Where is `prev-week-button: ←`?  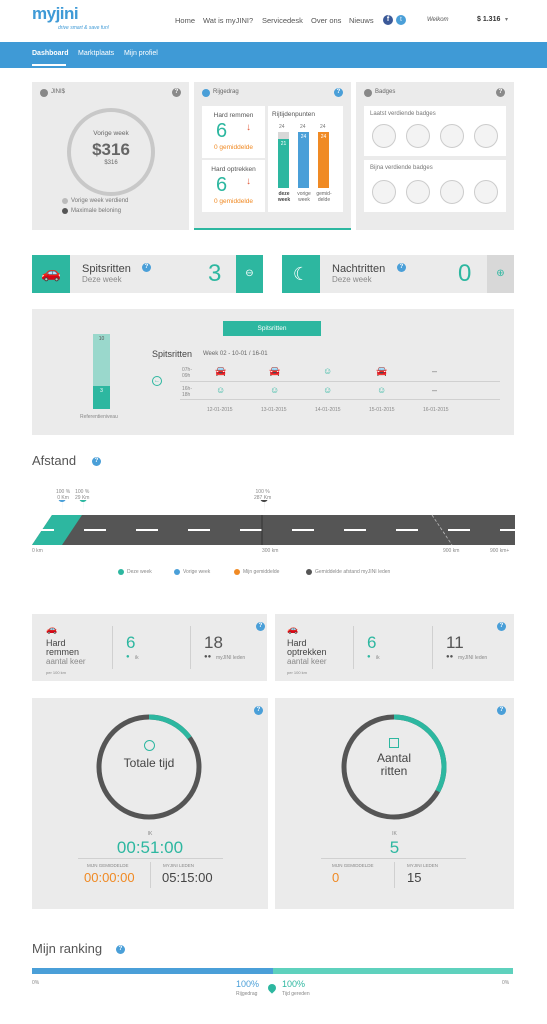
prev-week-button: ← is located at coordinates (157, 381).